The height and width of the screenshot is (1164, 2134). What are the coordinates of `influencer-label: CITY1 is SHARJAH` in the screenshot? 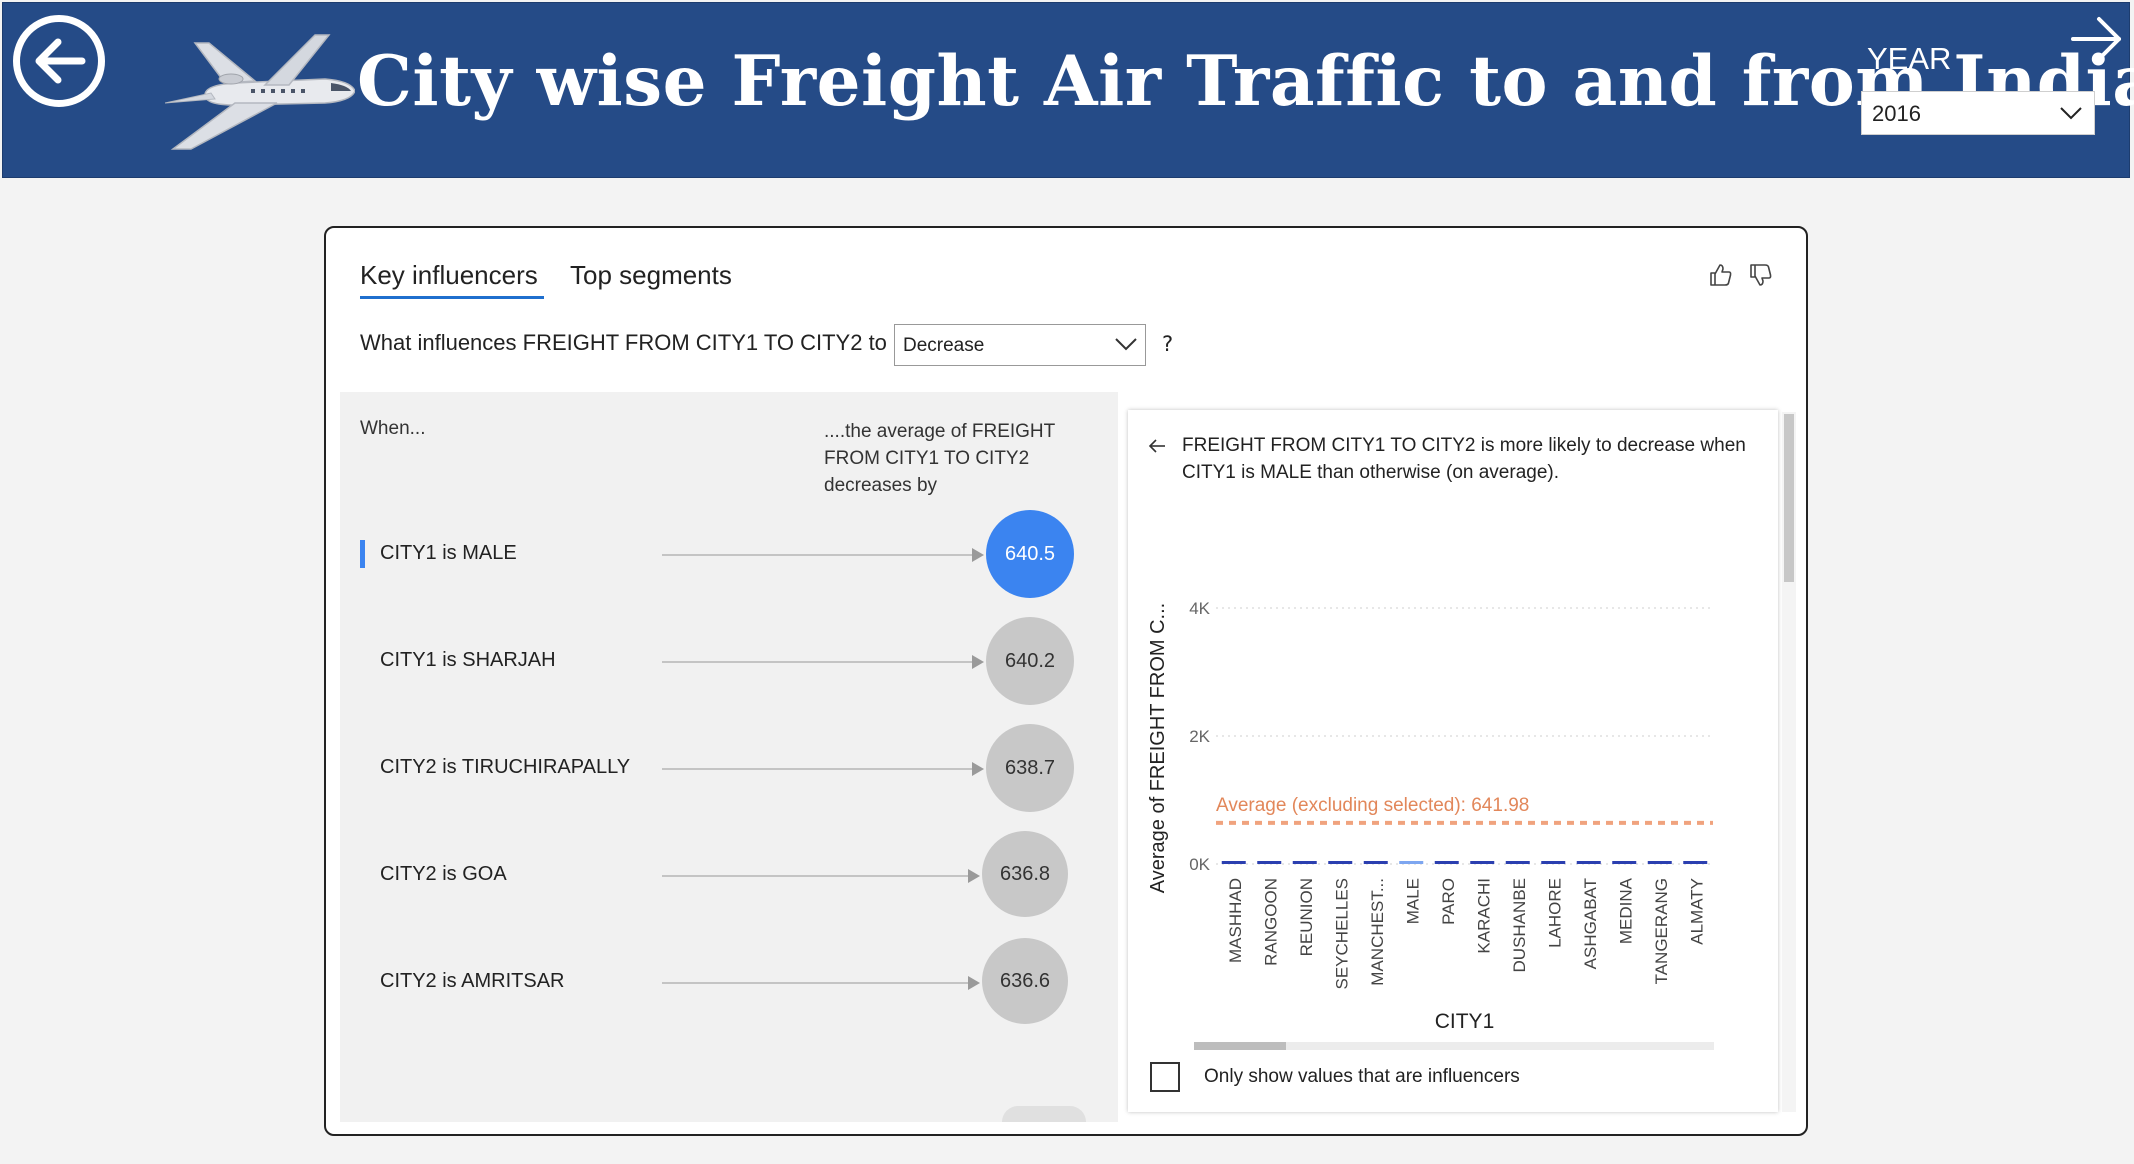 It's located at (468, 660).